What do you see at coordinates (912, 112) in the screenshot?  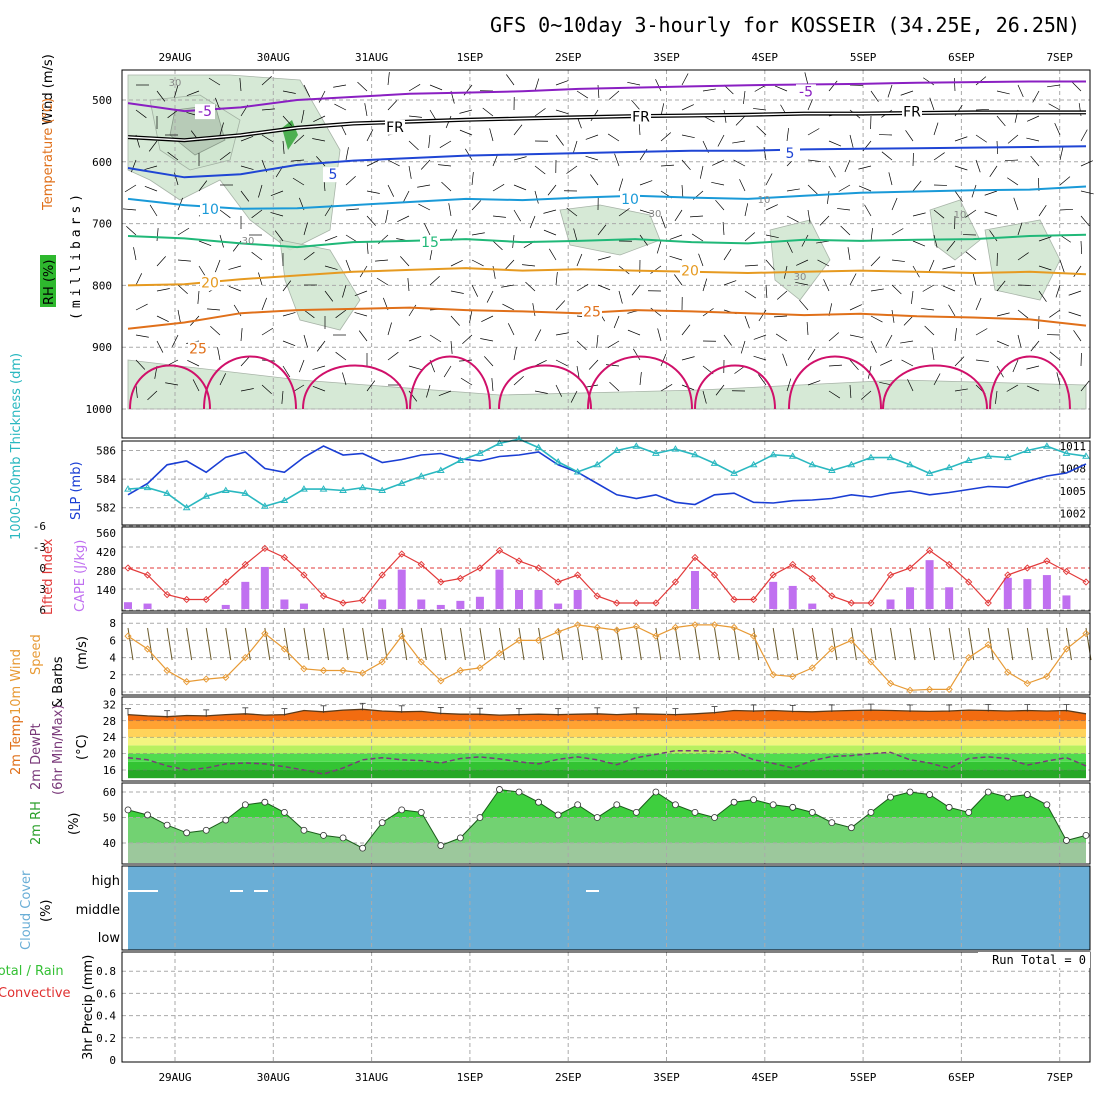 I see `isotherm-label-bg` at bounding box center [912, 112].